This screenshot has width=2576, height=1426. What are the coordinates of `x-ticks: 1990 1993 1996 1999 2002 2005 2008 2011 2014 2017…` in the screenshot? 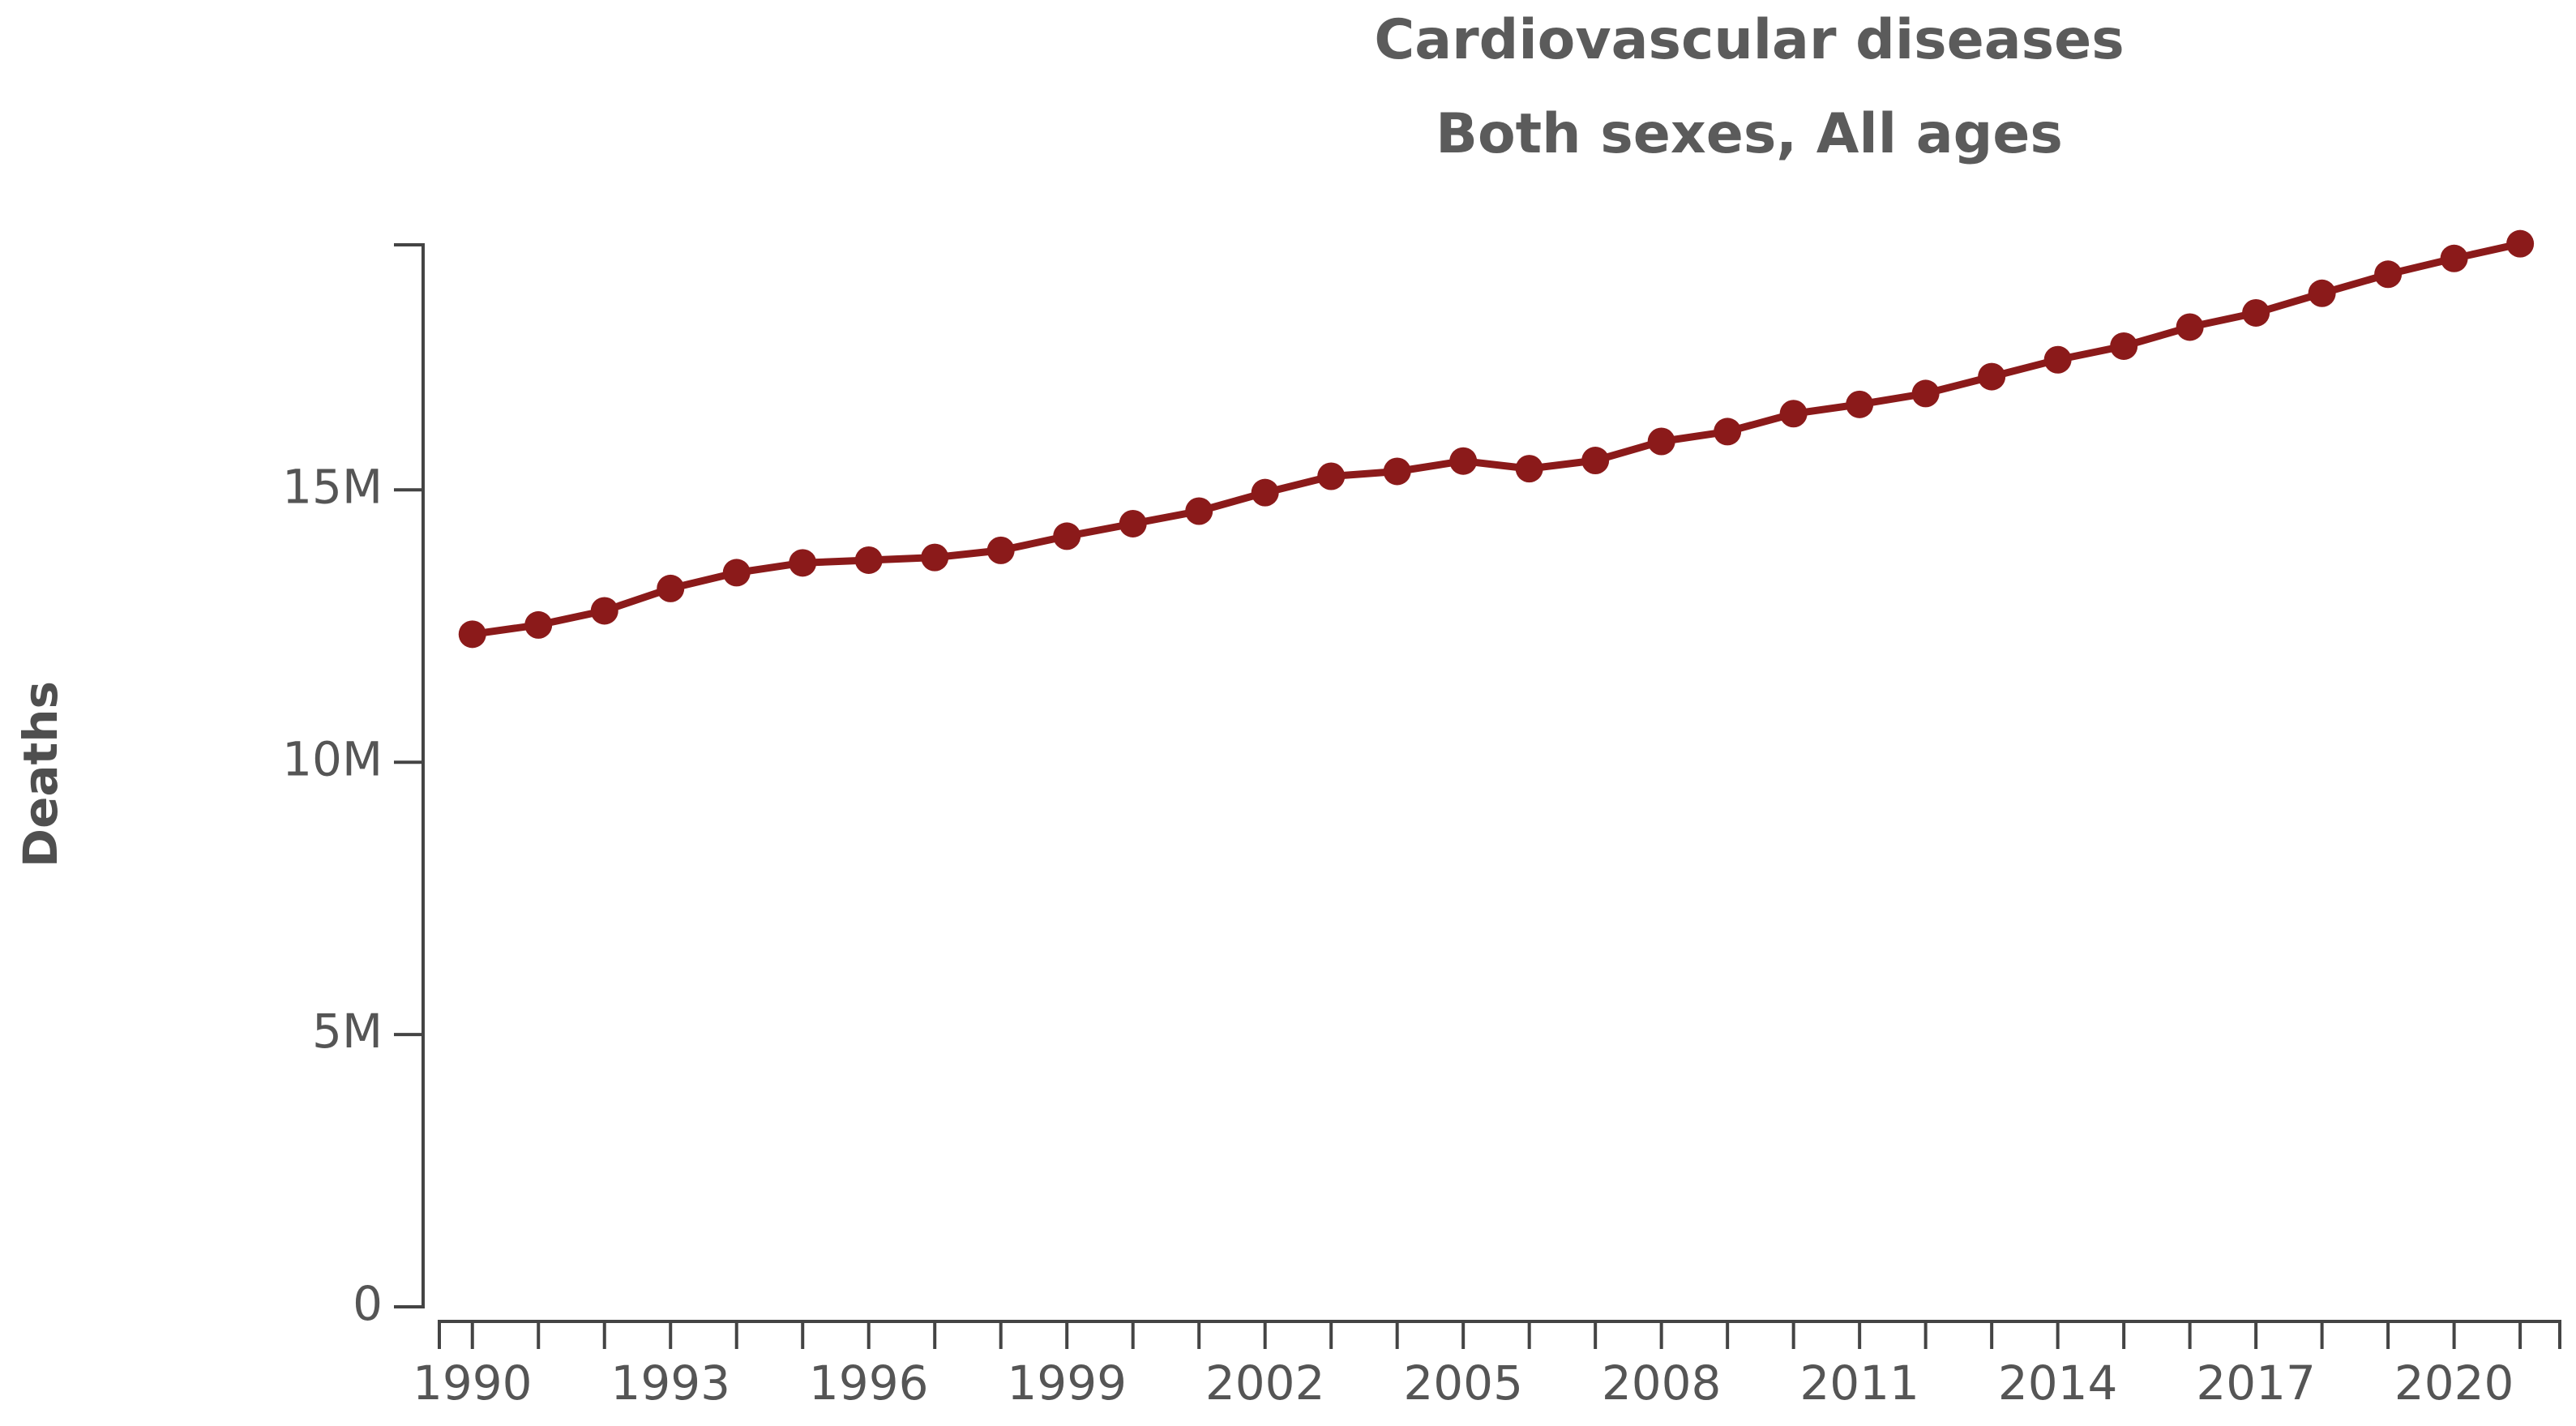 It's located at (1468, 1366).